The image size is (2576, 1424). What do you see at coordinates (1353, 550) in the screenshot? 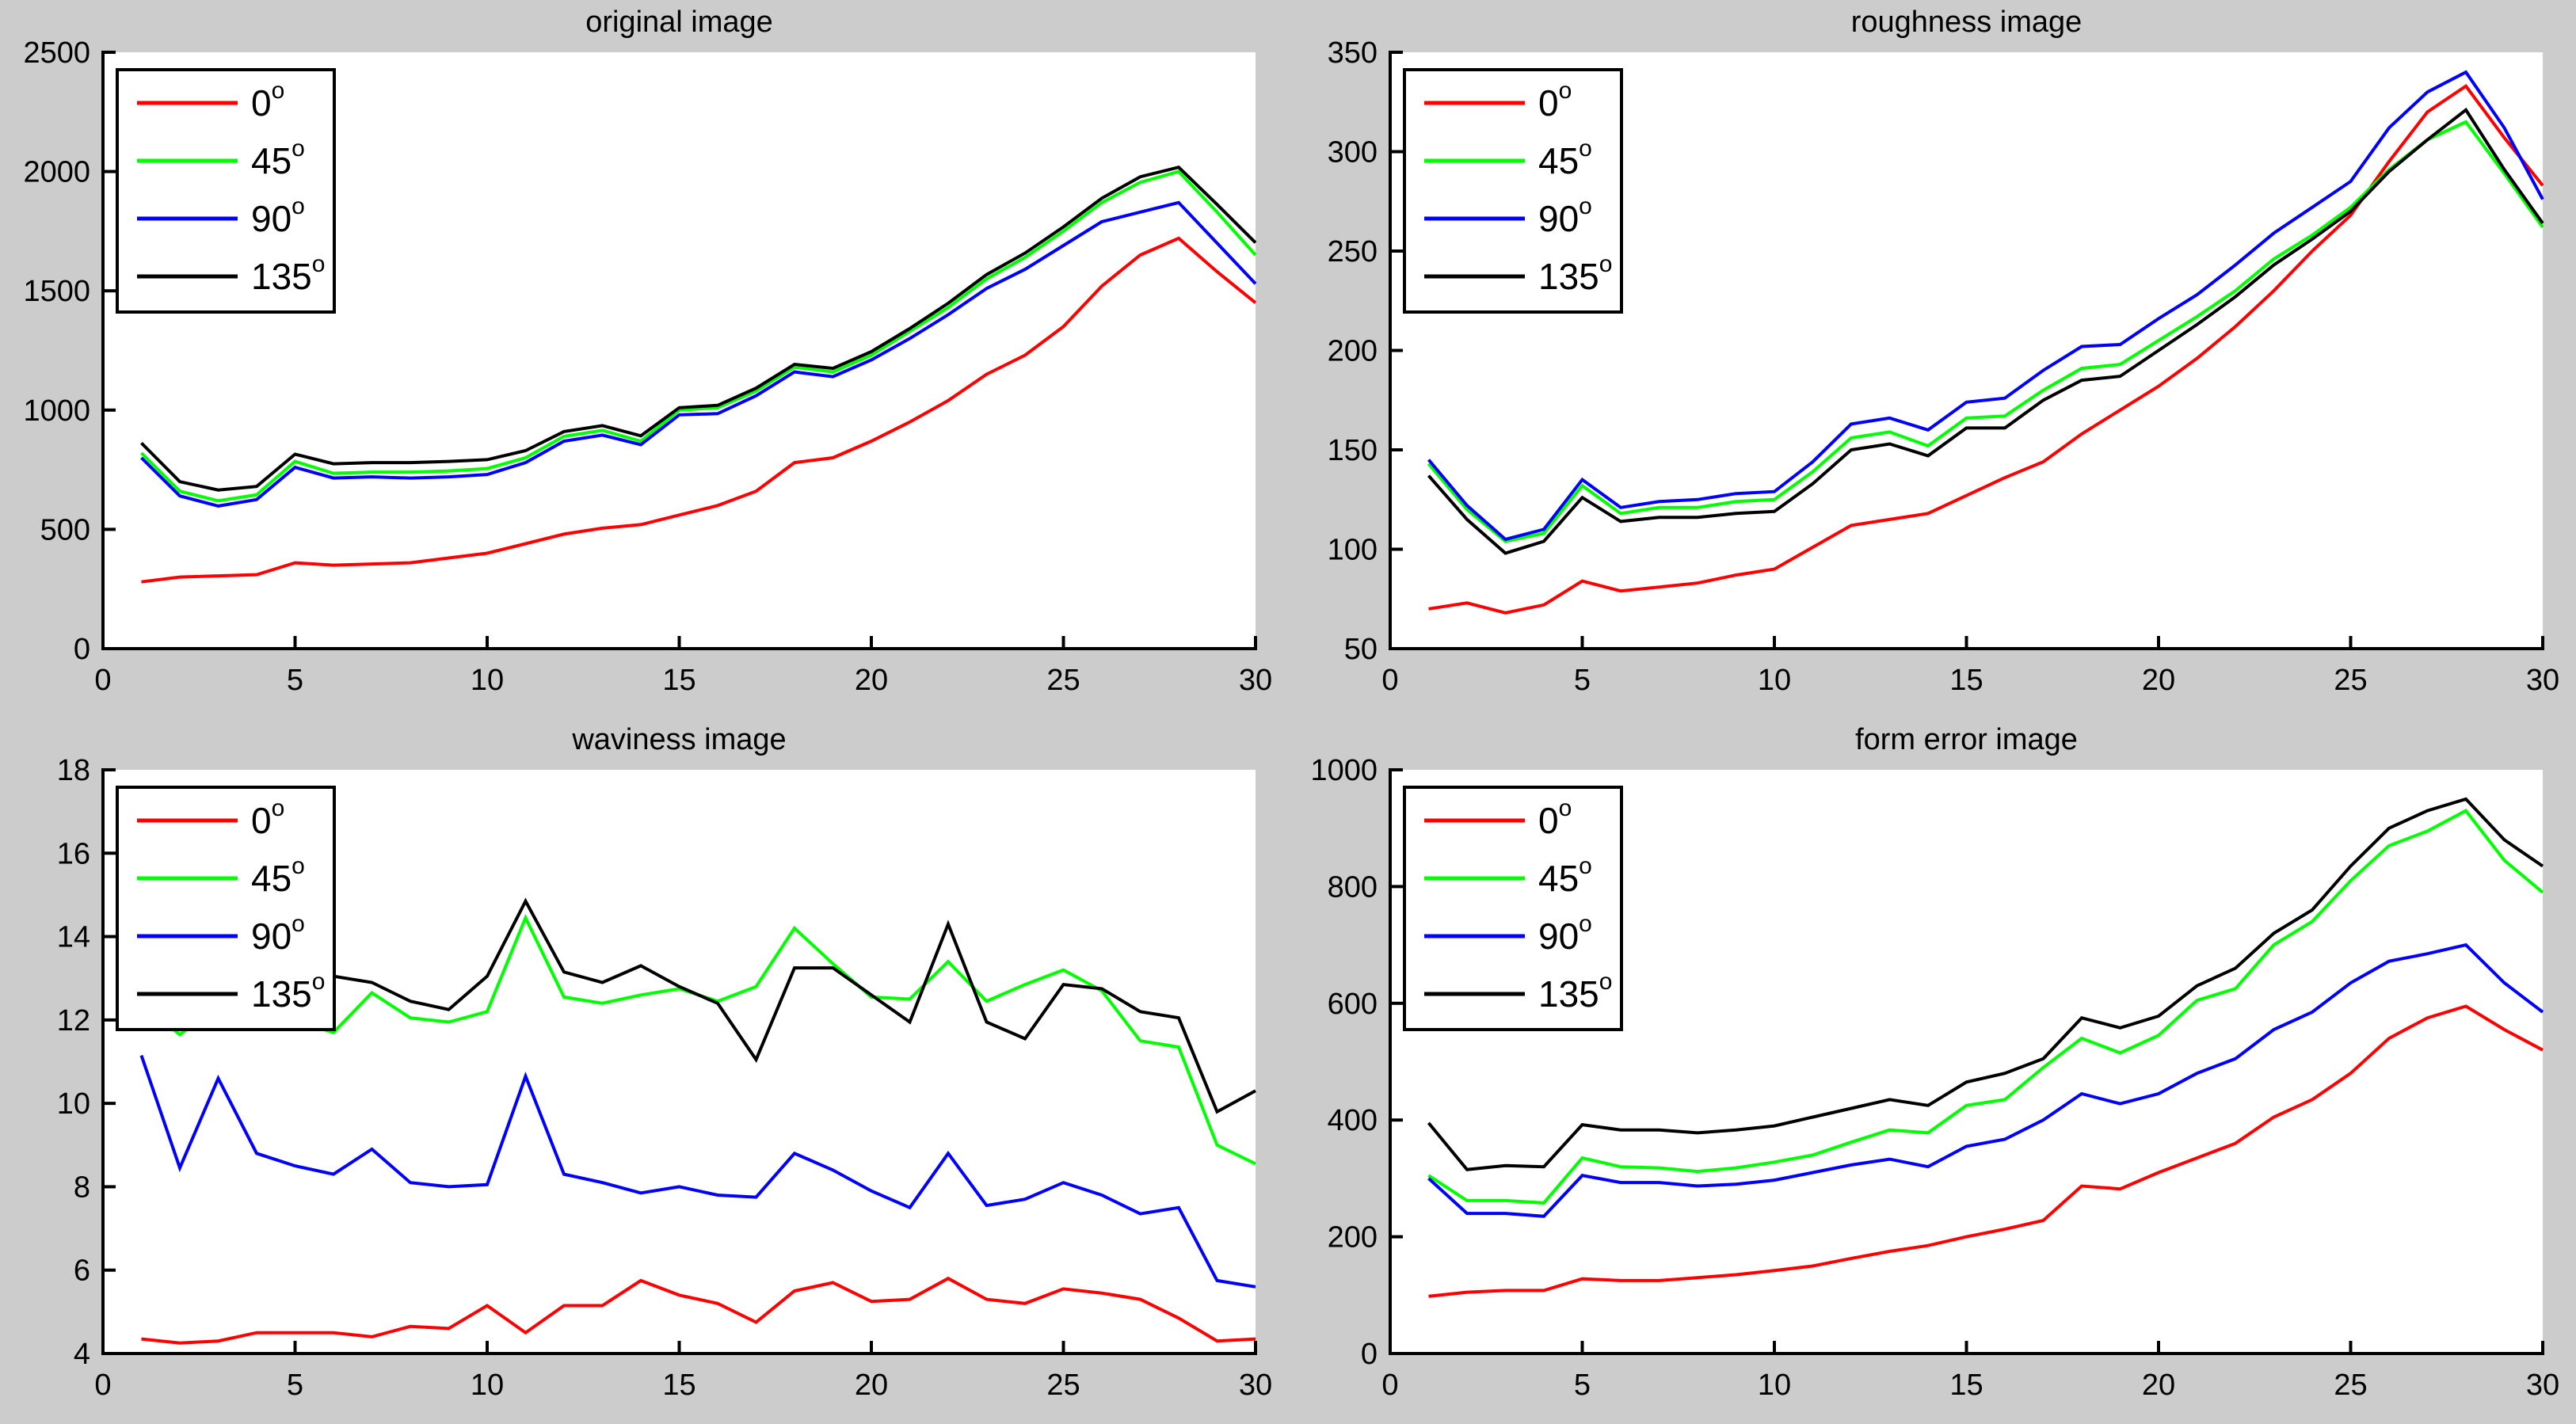
I see `y-tick-label: 100` at bounding box center [1353, 550].